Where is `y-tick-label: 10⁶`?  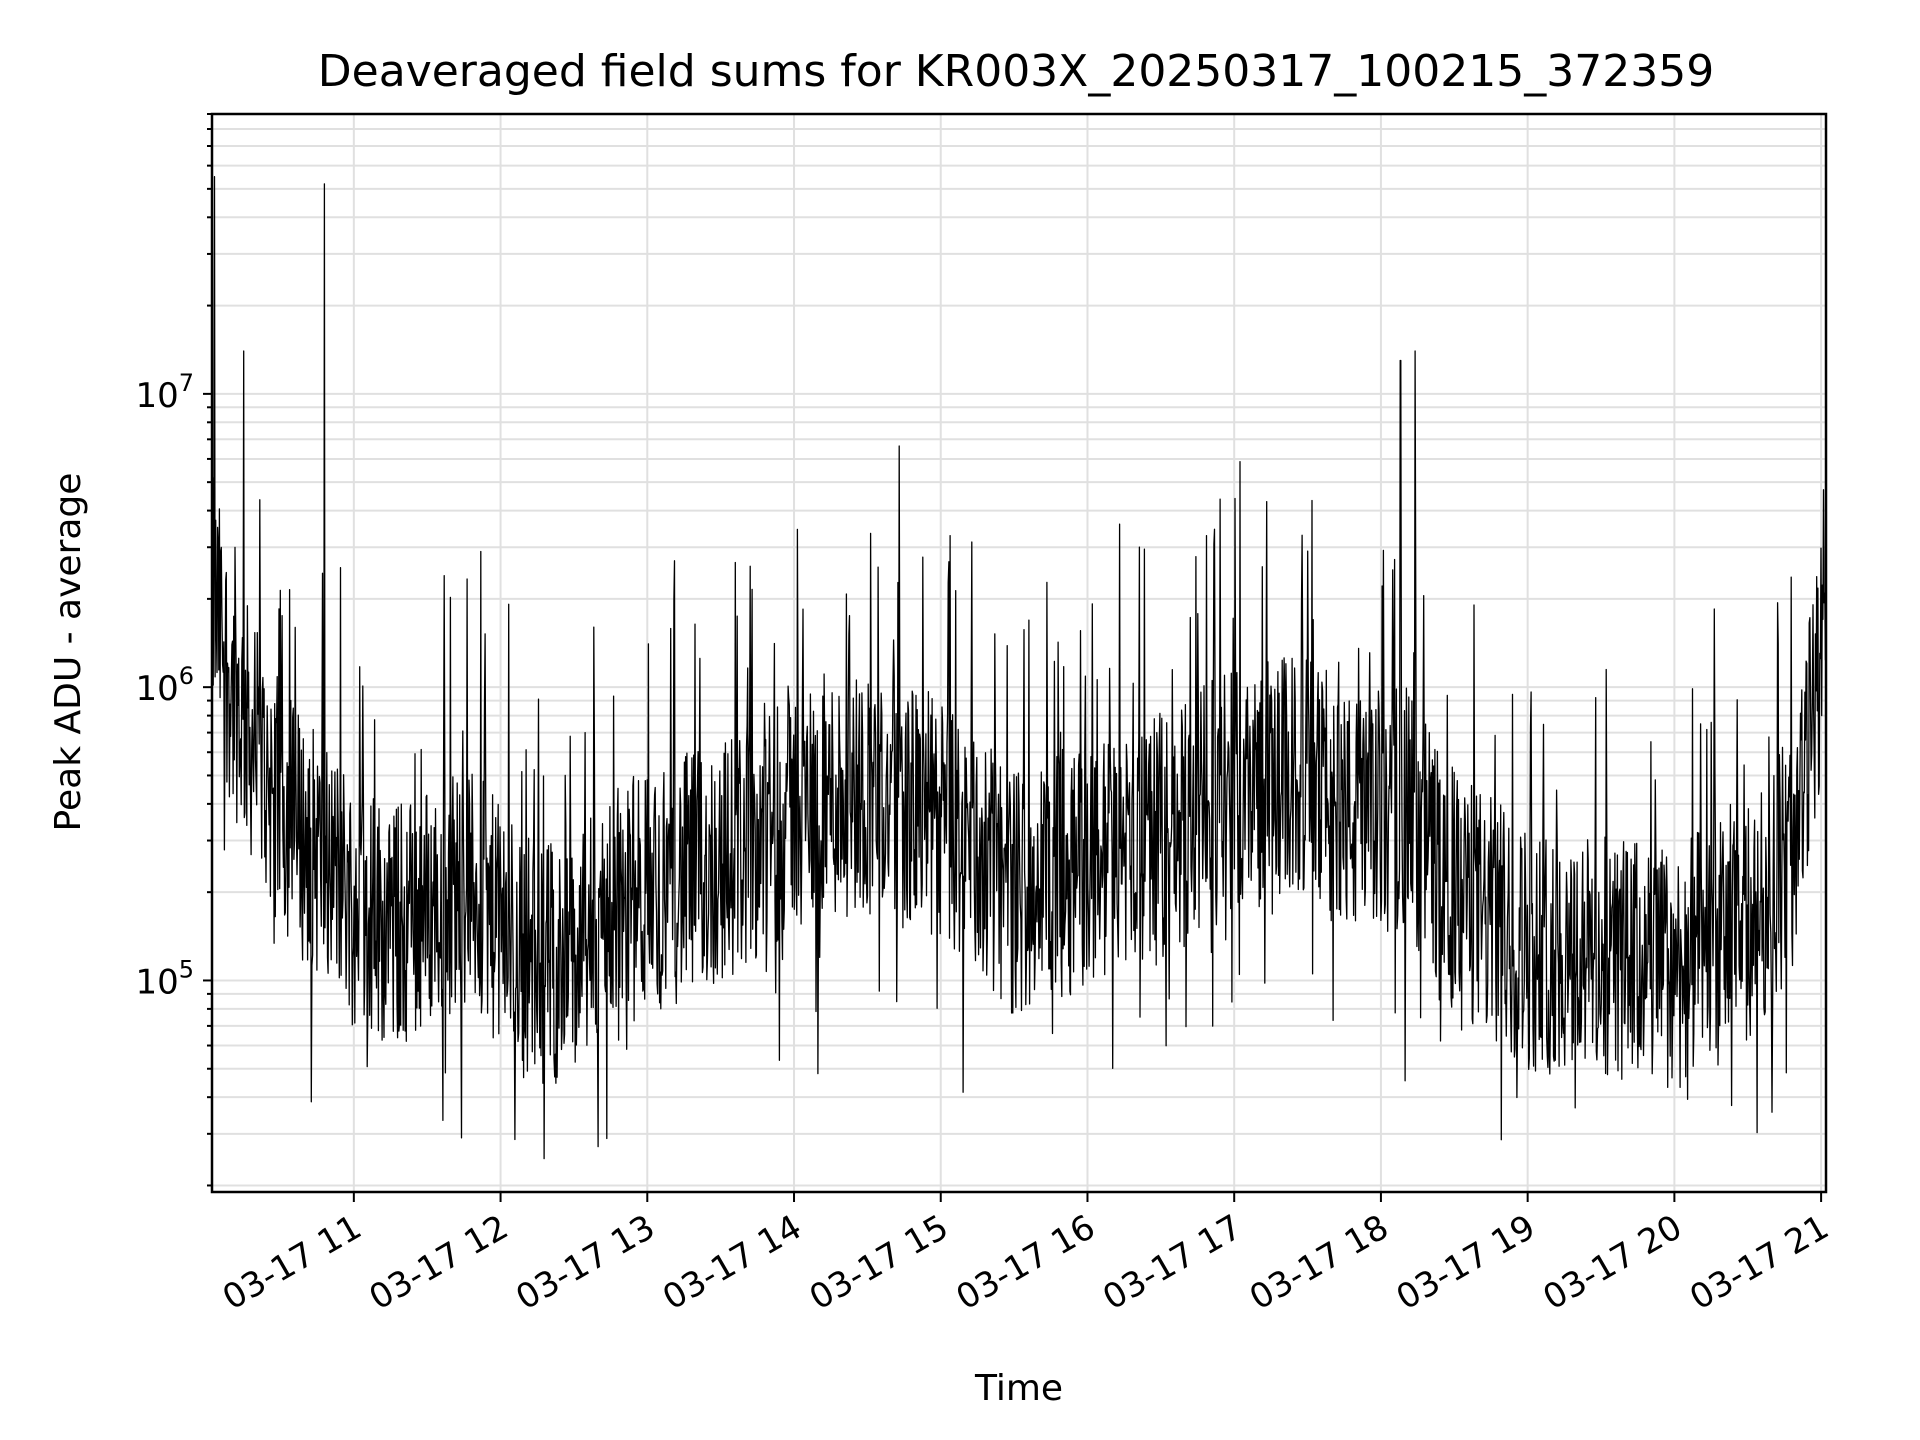
y-tick-label: 10⁶ is located at coordinates (164, 685).